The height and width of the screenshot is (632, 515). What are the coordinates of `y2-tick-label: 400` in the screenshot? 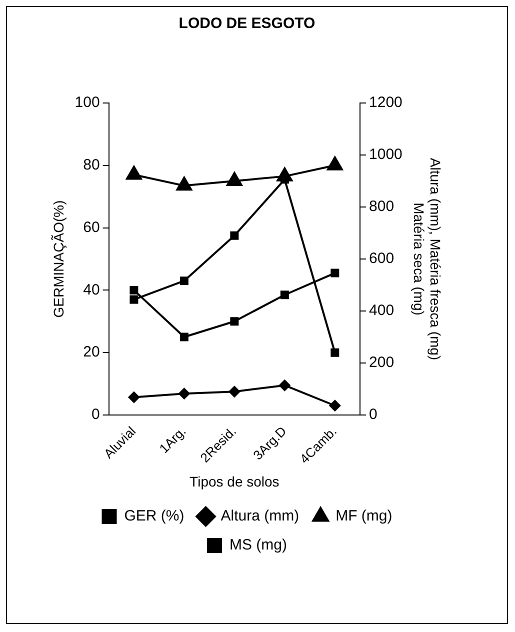 It's located at (381, 311).